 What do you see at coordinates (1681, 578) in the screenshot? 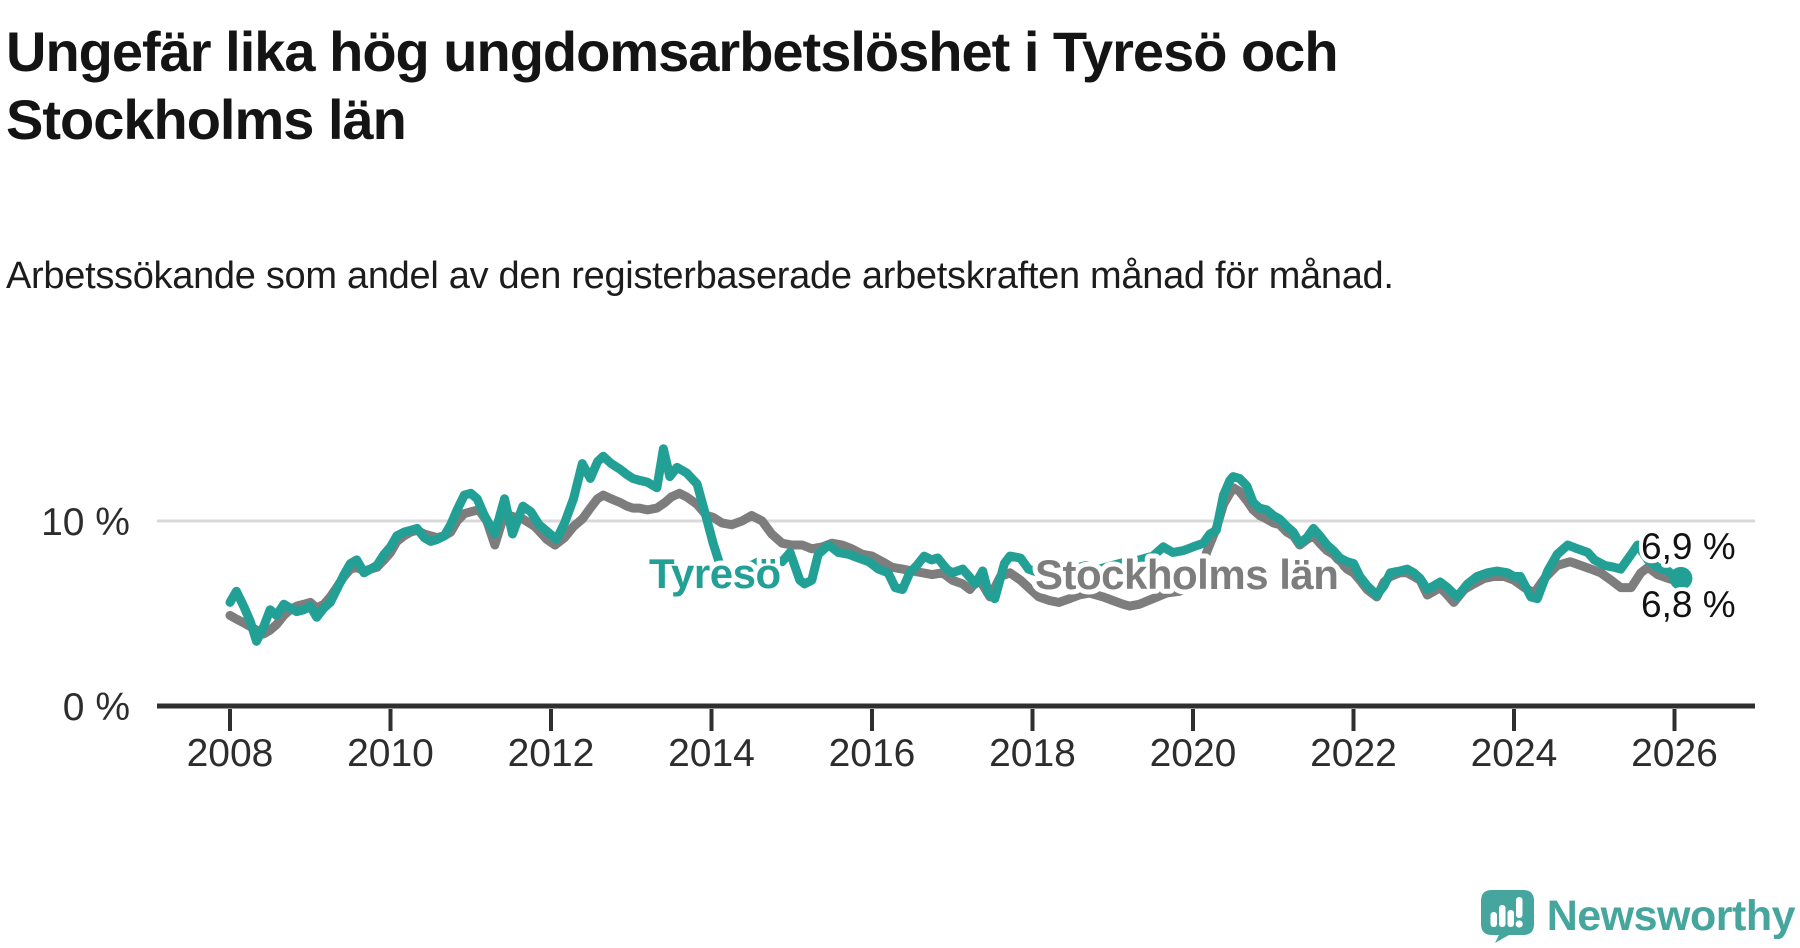
I see `series-end-dot-tyreso` at bounding box center [1681, 578].